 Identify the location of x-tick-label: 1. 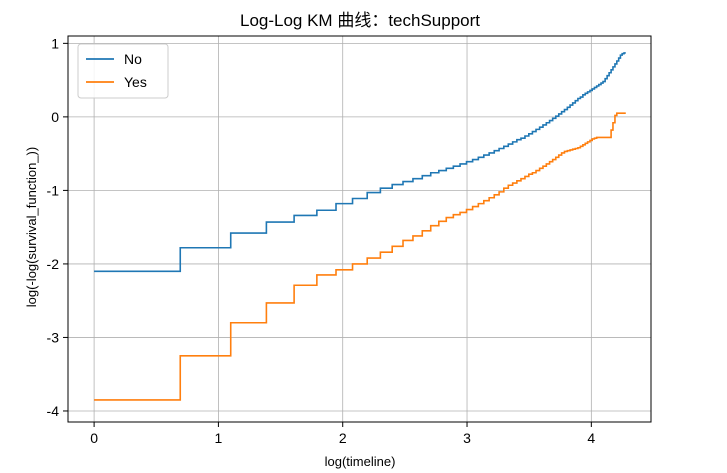
(219, 438).